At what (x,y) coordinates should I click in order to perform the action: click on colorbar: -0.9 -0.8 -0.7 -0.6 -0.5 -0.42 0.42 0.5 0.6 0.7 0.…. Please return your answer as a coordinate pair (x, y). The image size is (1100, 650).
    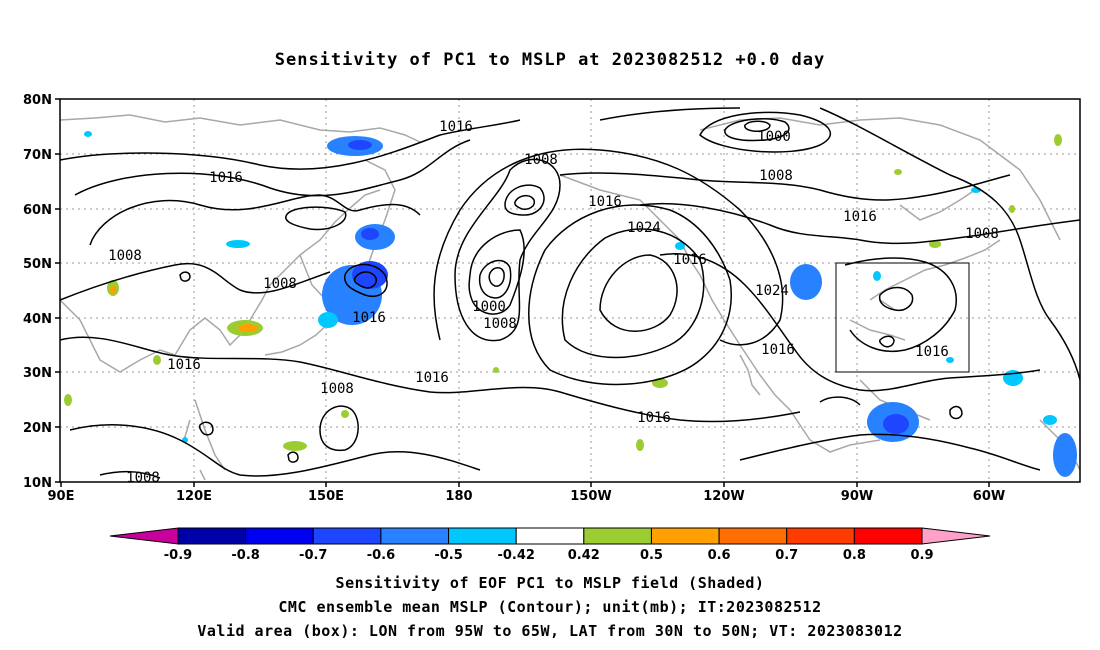
    Looking at the image, I should click on (550, 545).